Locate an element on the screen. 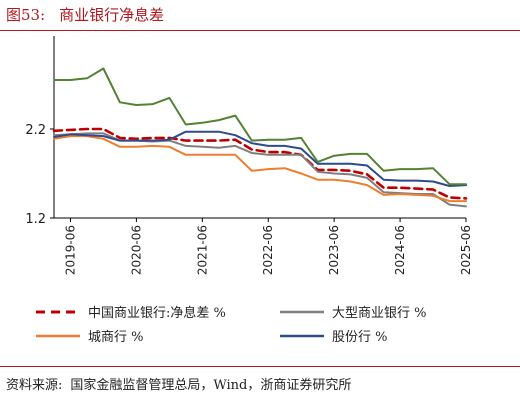 The height and width of the screenshot is (403, 520). legend-label-0: 中国商业银行:净息差 % is located at coordinates (157, 313).